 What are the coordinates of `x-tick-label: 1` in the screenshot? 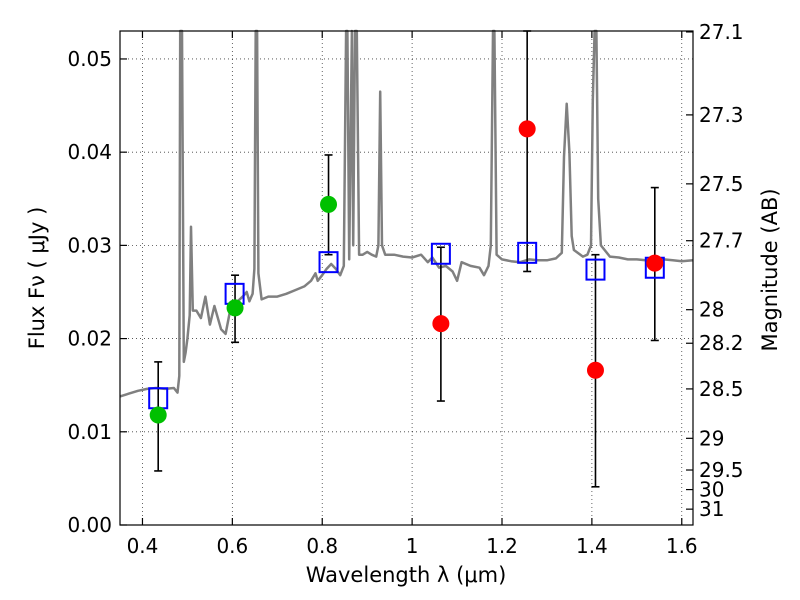 It's located at (412, 546).